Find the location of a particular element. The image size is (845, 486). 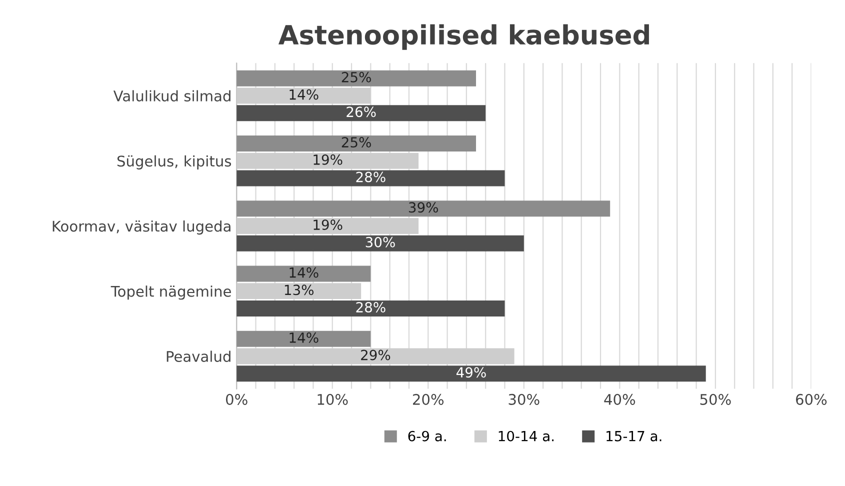

y-tick-label: Topelt nägemine is located at coordinates (170, 293).